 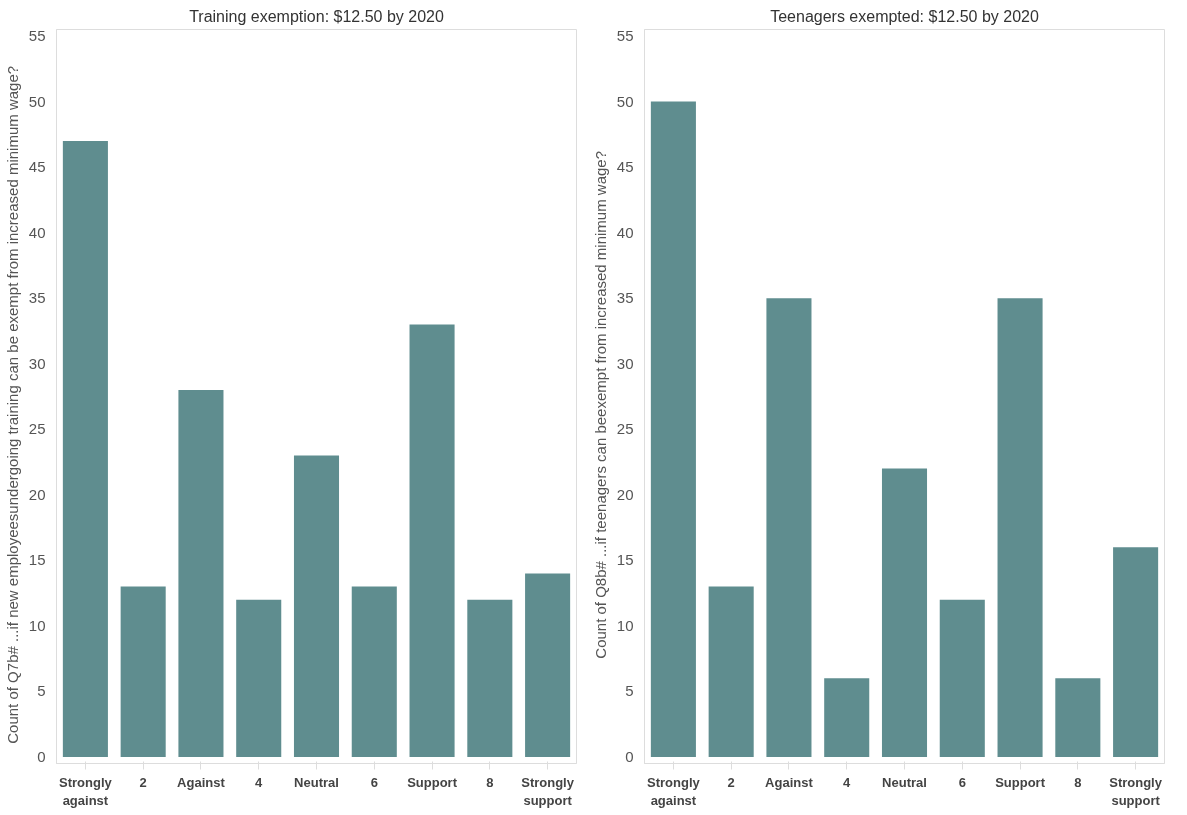 I want to click on chart-title: Teenagers exempted: $12.50 by 2020, so click(x=904, y=16).